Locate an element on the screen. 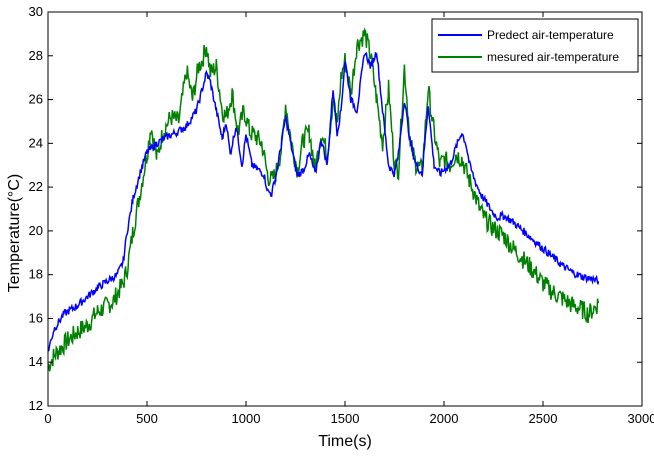  y-tick-label: 12 is located at coordinates (36, 405).